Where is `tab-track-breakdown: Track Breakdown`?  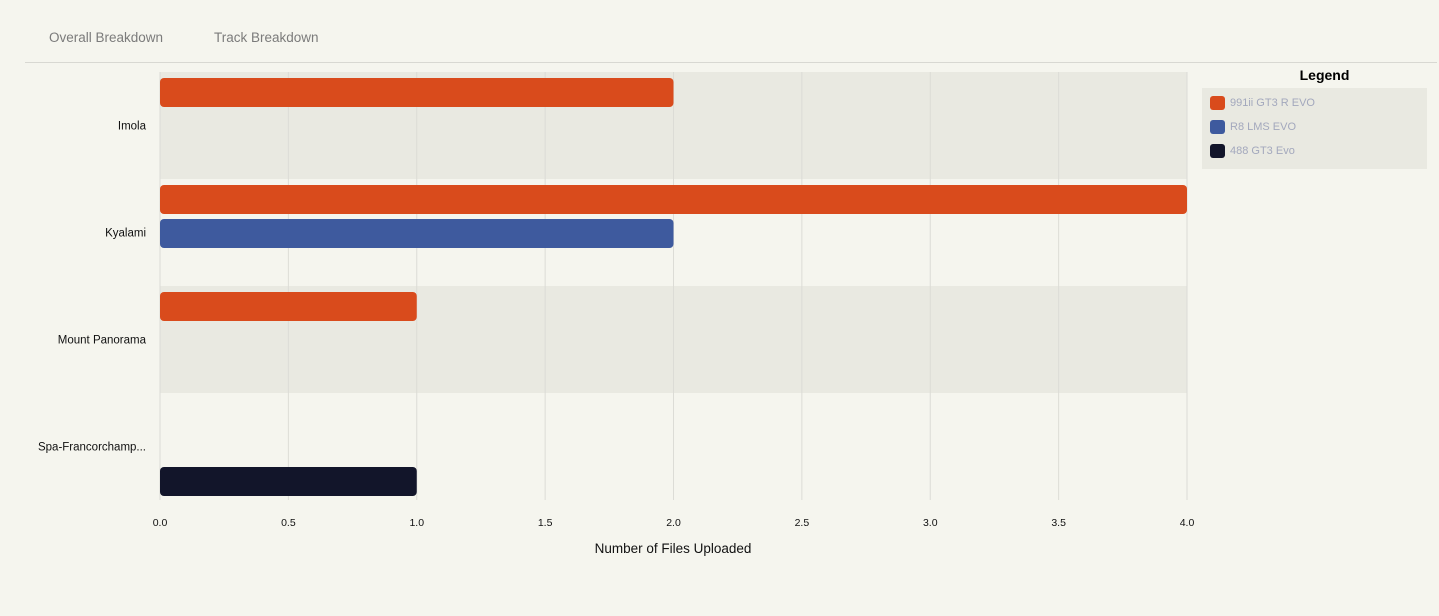
tab-track-breakdown: Track Breakdown is located at coordinates (266, 37).